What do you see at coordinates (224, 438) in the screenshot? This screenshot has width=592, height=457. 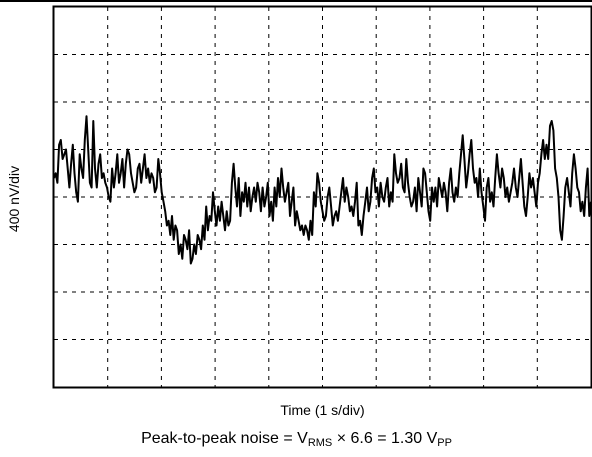 I see `caption-prefix: Peak-to-peak noise = V` at bounding box center [224, 438].